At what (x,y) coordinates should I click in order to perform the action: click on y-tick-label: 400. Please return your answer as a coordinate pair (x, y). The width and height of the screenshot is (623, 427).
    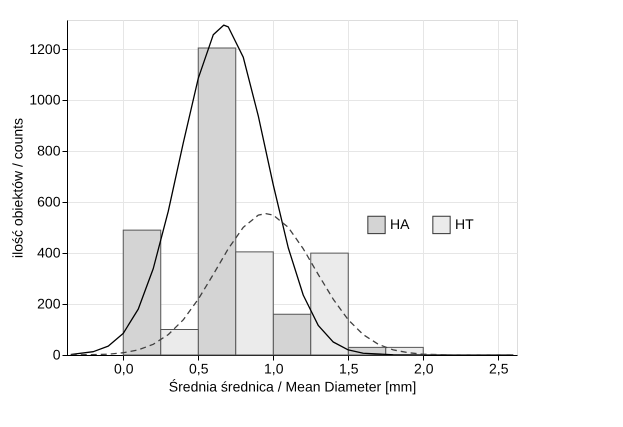
    Looking at the image, I should click on (49, 252).